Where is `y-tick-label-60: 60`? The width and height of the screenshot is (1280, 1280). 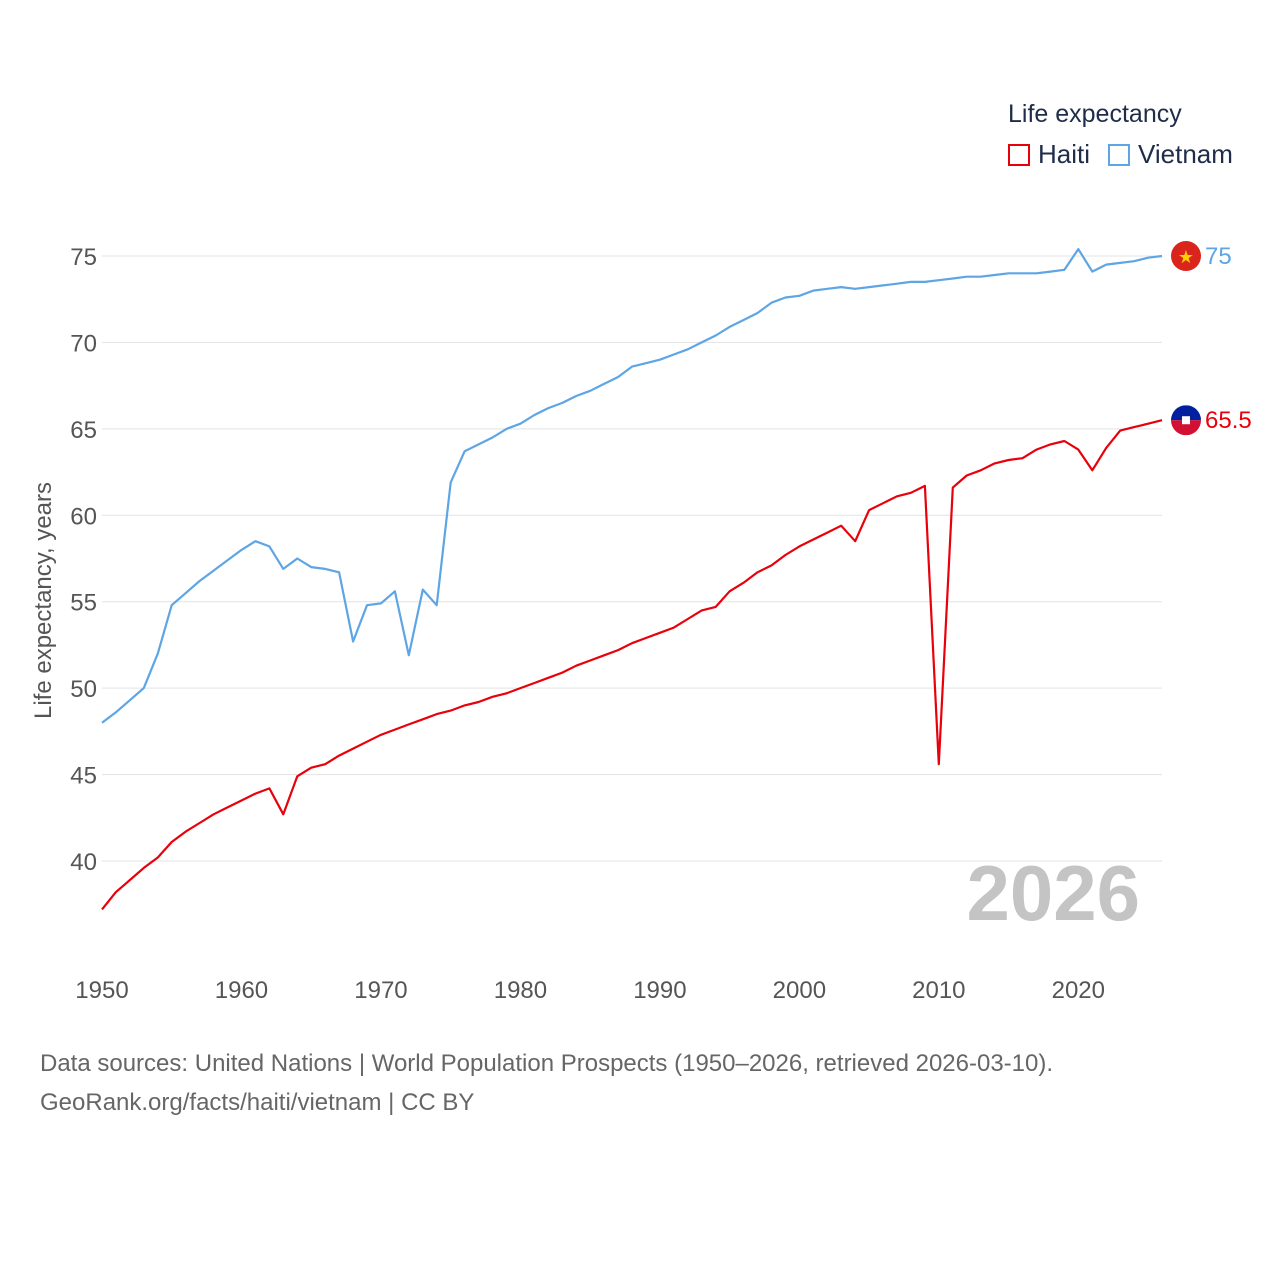 y-tick-label-60: 60 is located at coordinates (83, 516).